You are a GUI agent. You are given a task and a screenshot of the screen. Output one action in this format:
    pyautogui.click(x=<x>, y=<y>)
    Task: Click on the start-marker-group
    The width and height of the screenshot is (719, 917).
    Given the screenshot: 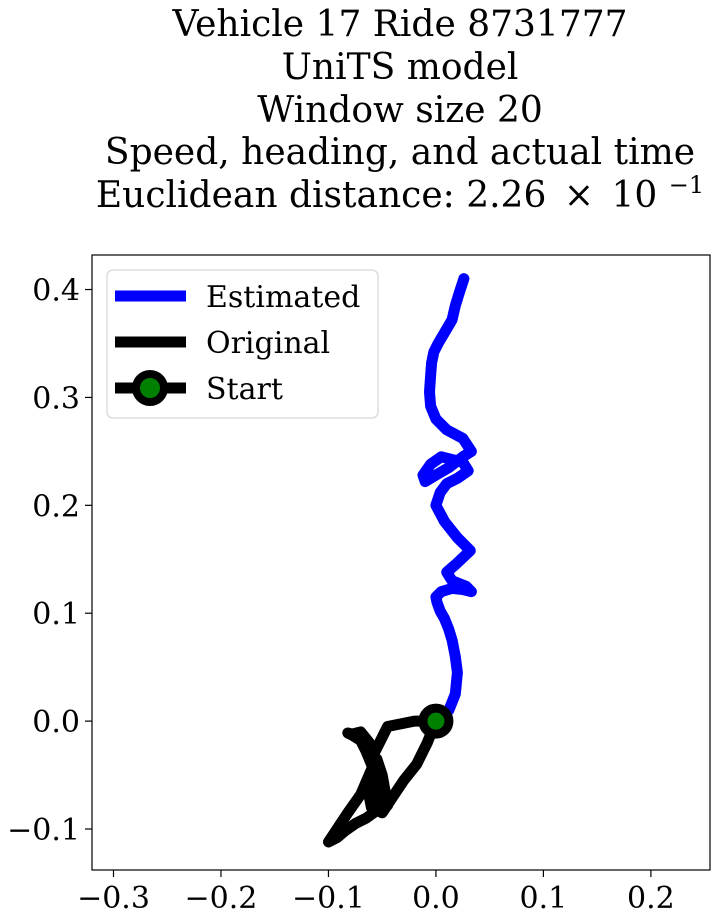 What is the action you would take?
    pyautogui.click(x=436, y=721)
    